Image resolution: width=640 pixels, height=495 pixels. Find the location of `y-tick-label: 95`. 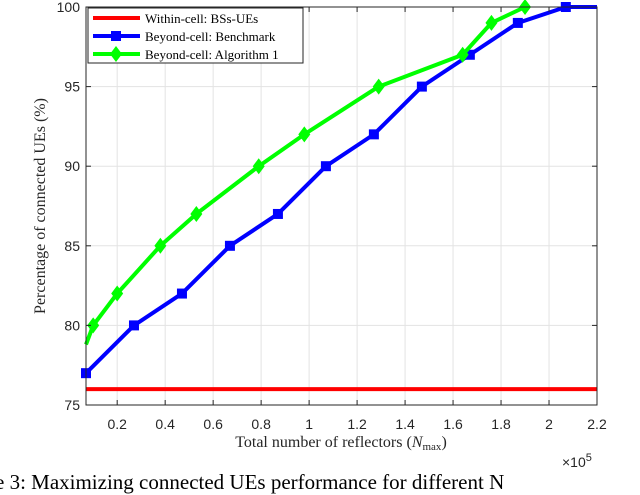

y-tick-label: 95 is located at coordinates (72, 87).